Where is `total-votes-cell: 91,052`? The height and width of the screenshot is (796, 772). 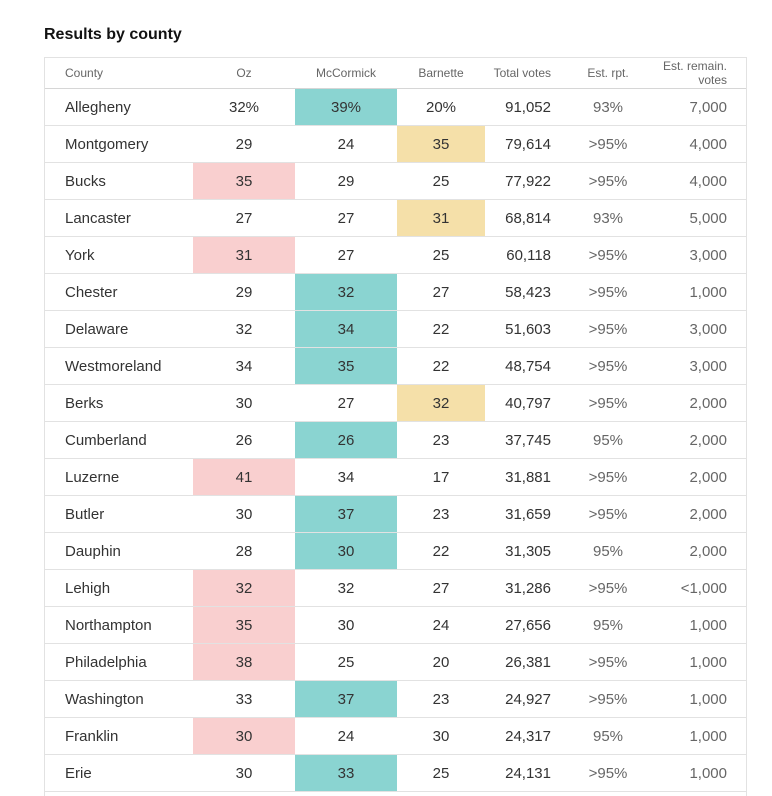 total-votes-cell: 91,052 is located at coordinates (528, 107).